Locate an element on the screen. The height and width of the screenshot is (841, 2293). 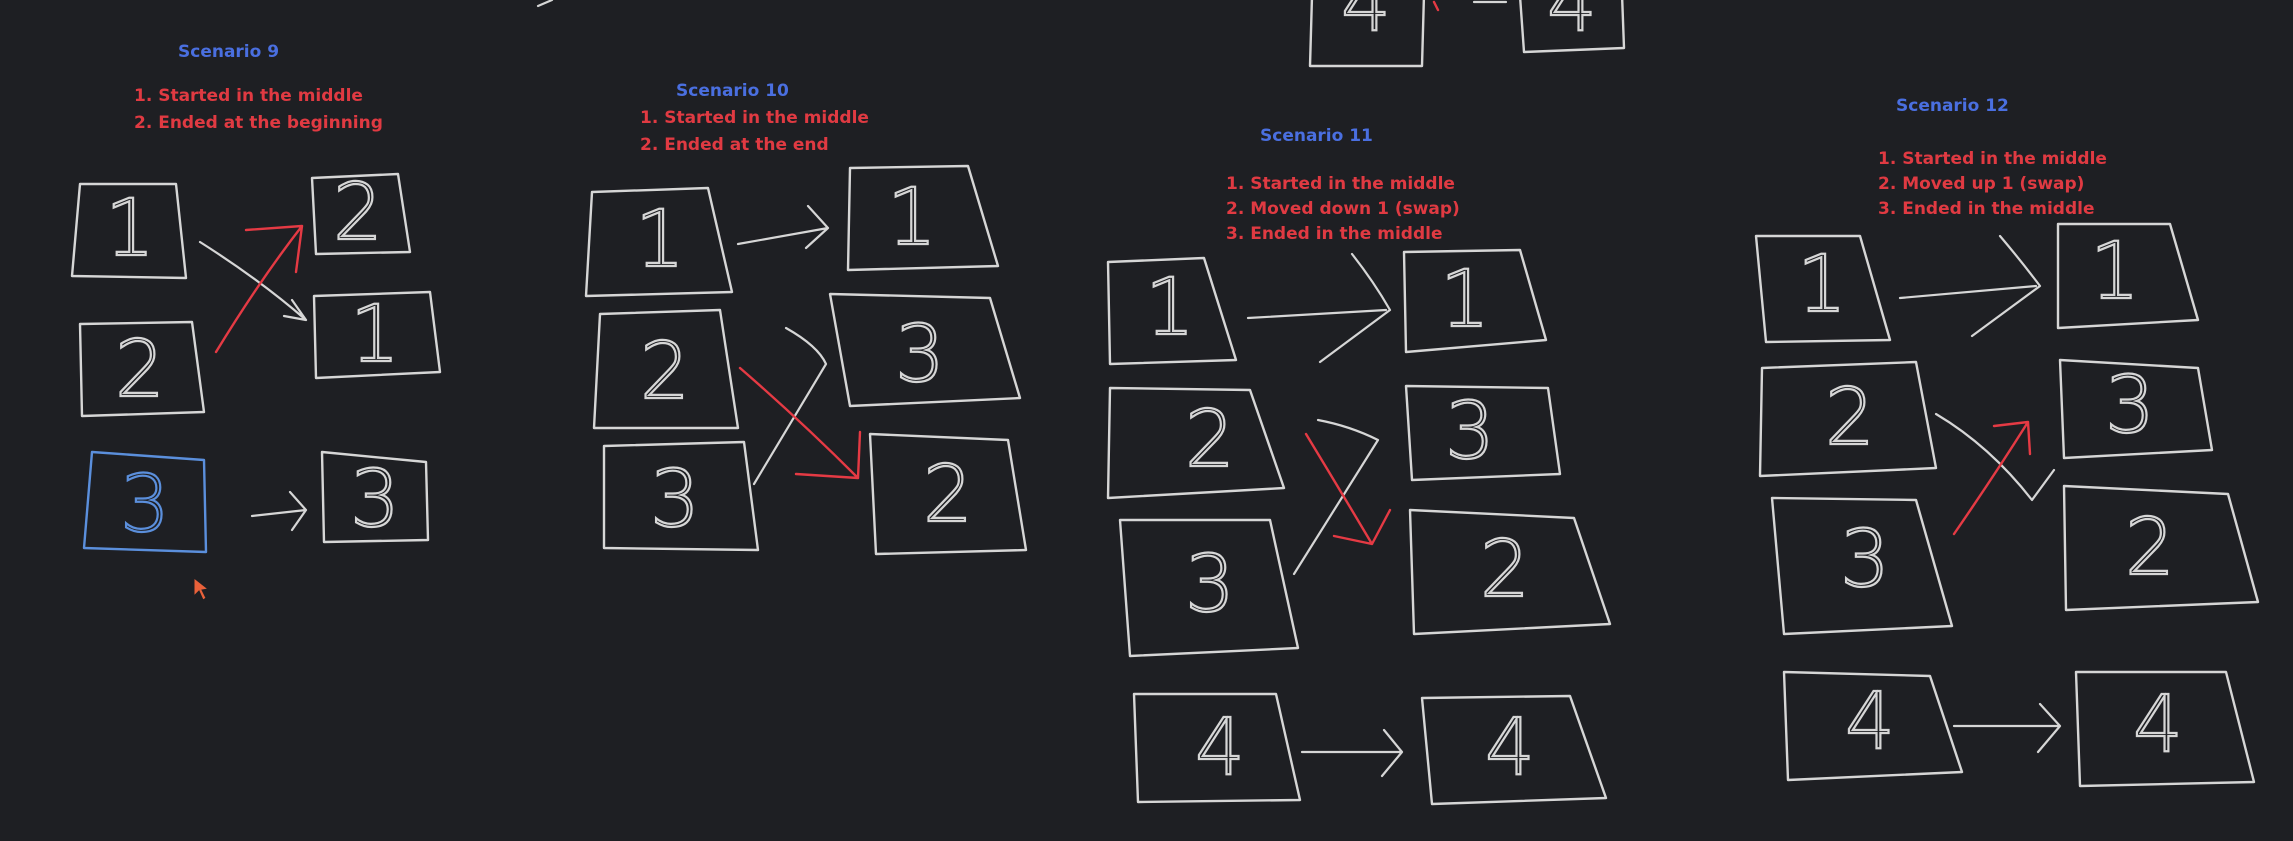
s11-arrow-3-up is located at coordinates (1336, 497).